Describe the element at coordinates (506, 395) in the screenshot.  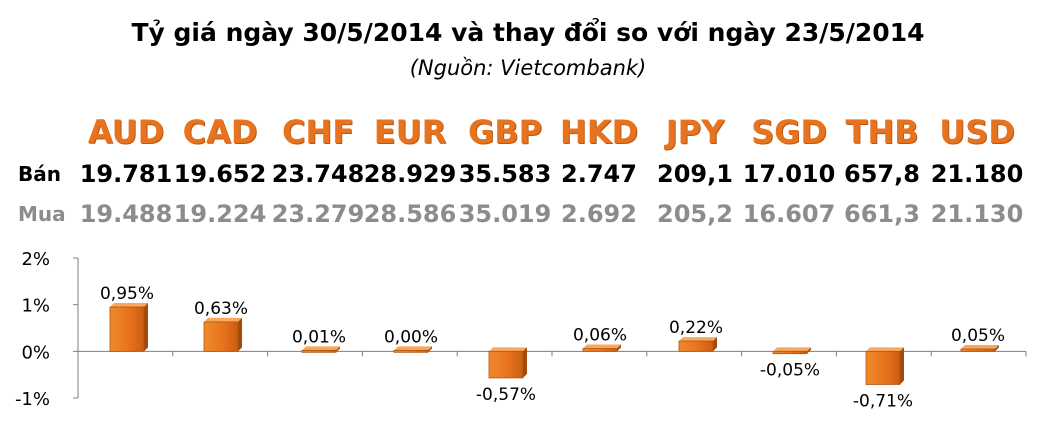
I see `data-label-gbp: -0,57%` at that location.